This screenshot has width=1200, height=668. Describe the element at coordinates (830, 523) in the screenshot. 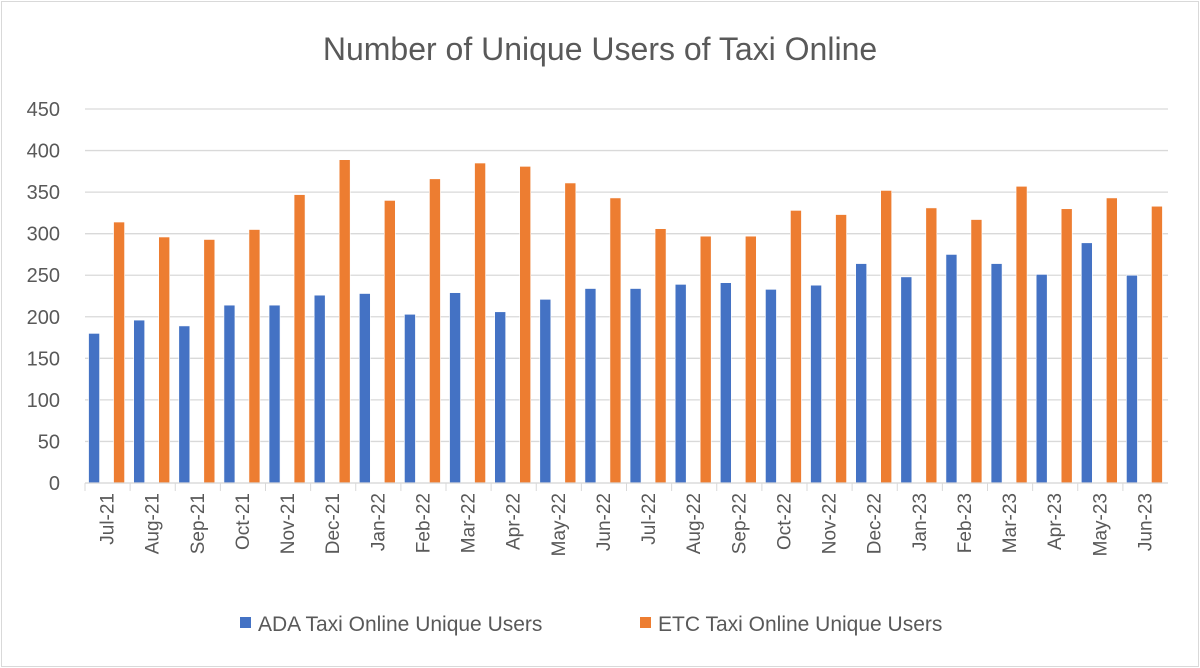

I see `x-tick-label: Nov-22` at that location.